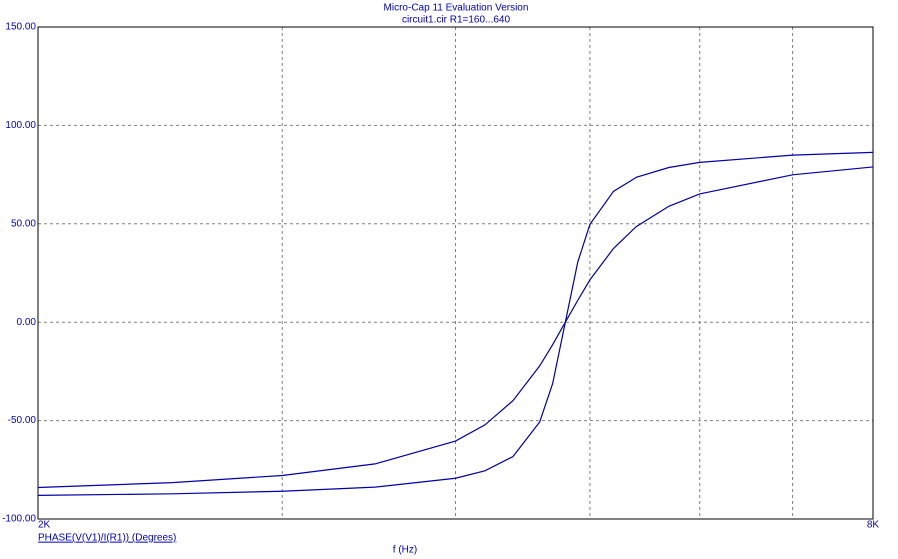 The image size is (898, 559). I want to click on y-tick-label: -100.00, so click(19, 519).